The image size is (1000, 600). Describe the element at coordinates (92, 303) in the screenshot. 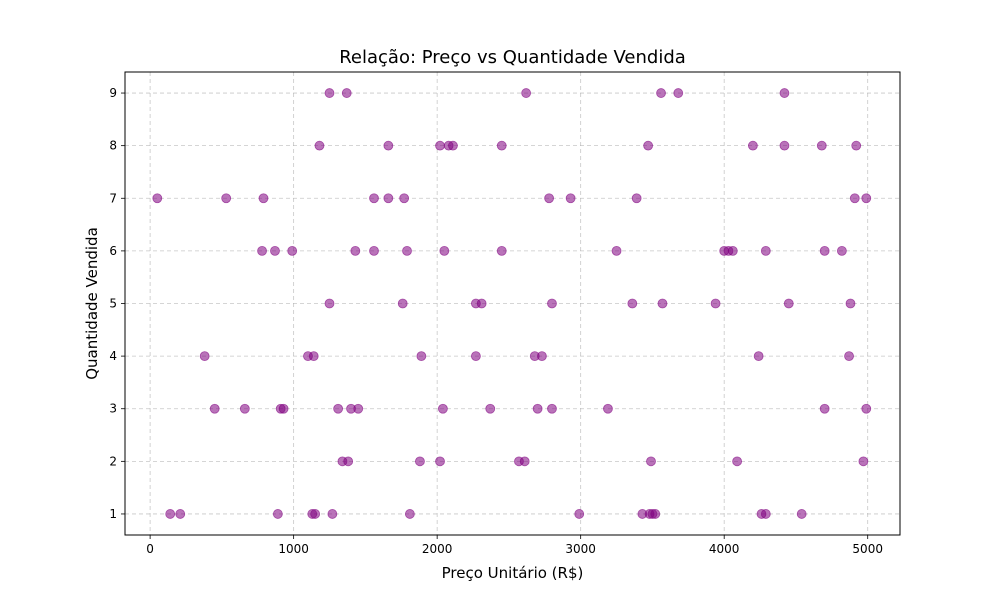

I see `y-axis-label: Quantidade Vendida` at that location.